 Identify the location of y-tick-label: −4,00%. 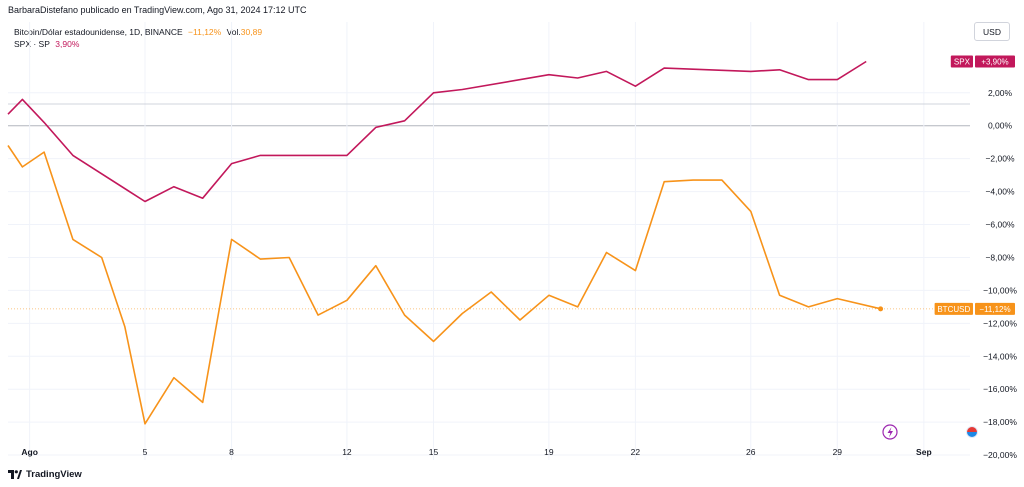
(1000, 192).